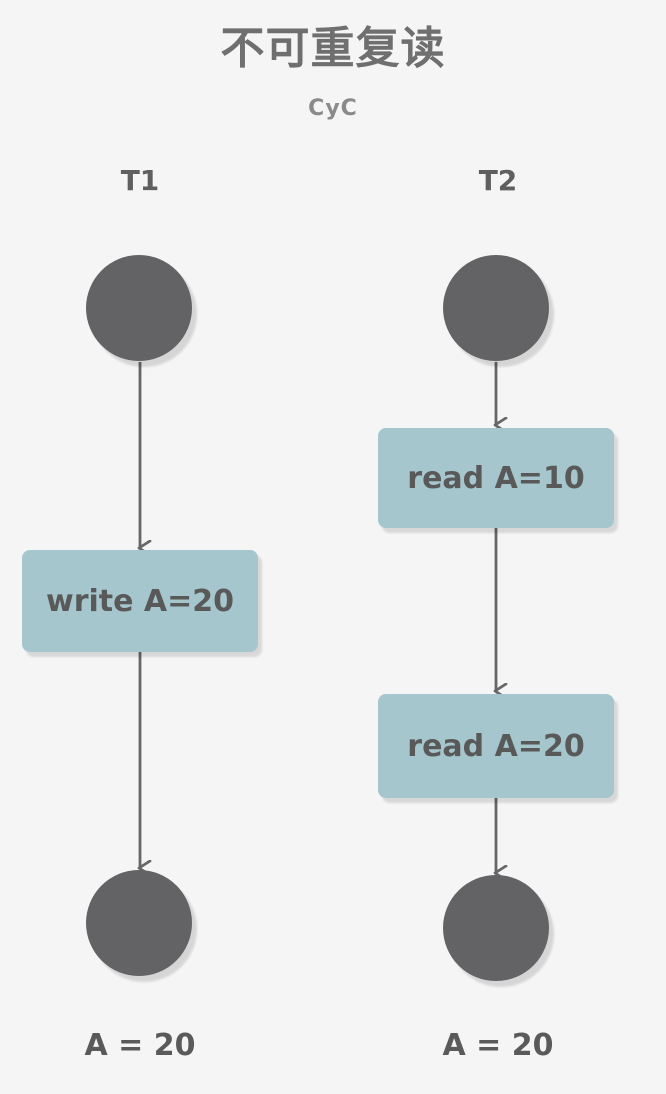  I want to click on t1-end-node, so click(139, 923).